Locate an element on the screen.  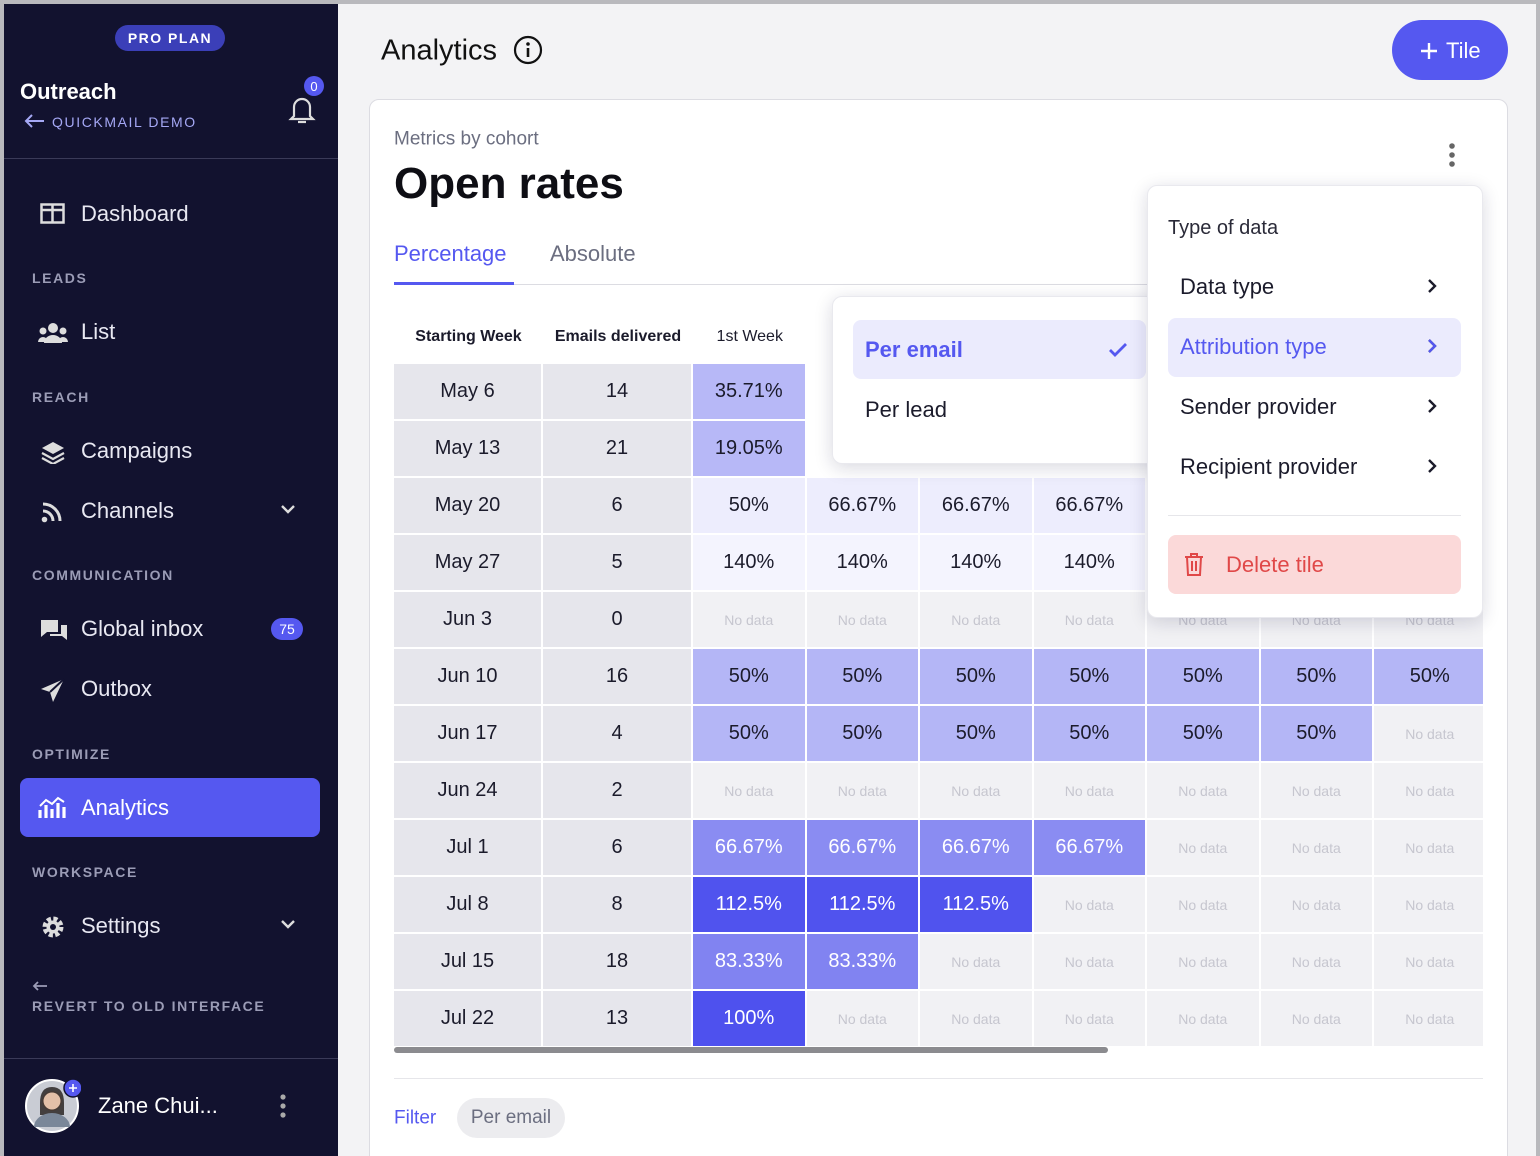
emails-cell: 14 is located at coordinates (618, 392).